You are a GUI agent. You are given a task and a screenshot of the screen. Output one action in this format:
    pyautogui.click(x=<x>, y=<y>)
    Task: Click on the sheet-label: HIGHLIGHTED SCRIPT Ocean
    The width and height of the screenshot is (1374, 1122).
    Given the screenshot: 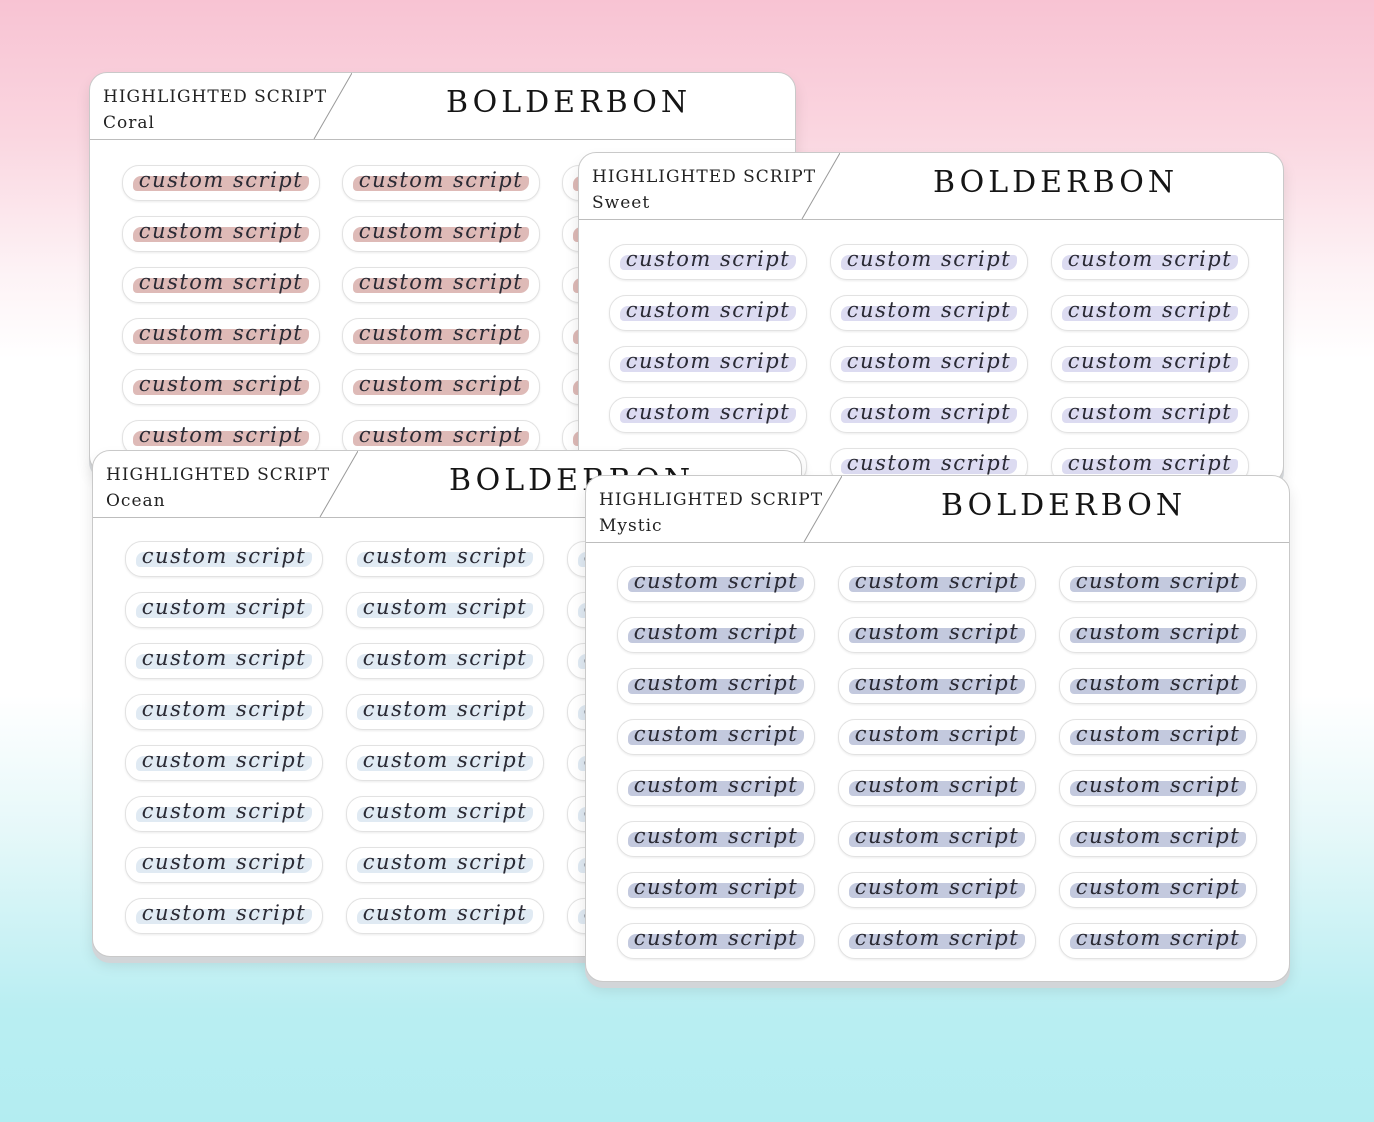 What is the action you would take?
    pyautogui.click(x=218, y=488)
    